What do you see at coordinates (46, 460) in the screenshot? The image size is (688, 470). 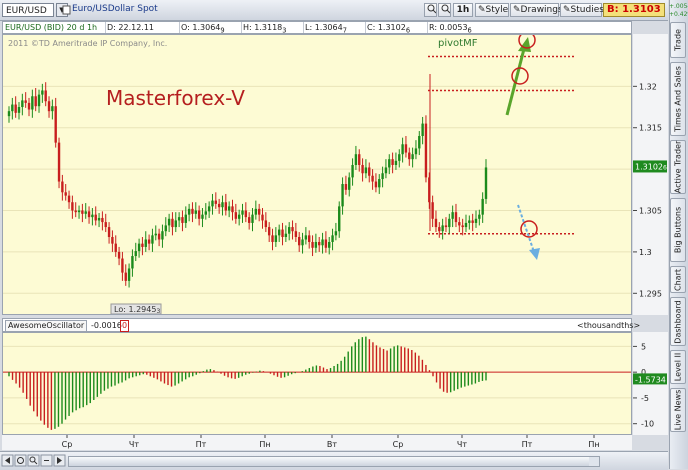 I see `zoom-out-small-icon` at bounding box center [46, 460].